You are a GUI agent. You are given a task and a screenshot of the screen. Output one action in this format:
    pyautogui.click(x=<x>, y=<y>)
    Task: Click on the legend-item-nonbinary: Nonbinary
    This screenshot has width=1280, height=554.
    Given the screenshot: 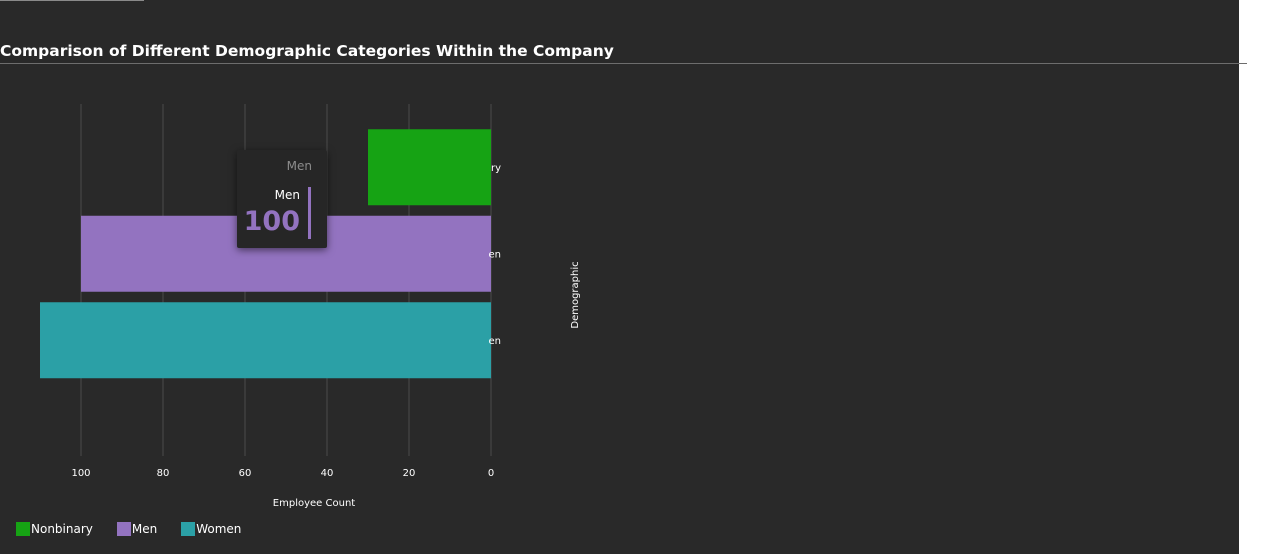 What is the action you would take?
    pyautogui.click(x=54, y=529)
    